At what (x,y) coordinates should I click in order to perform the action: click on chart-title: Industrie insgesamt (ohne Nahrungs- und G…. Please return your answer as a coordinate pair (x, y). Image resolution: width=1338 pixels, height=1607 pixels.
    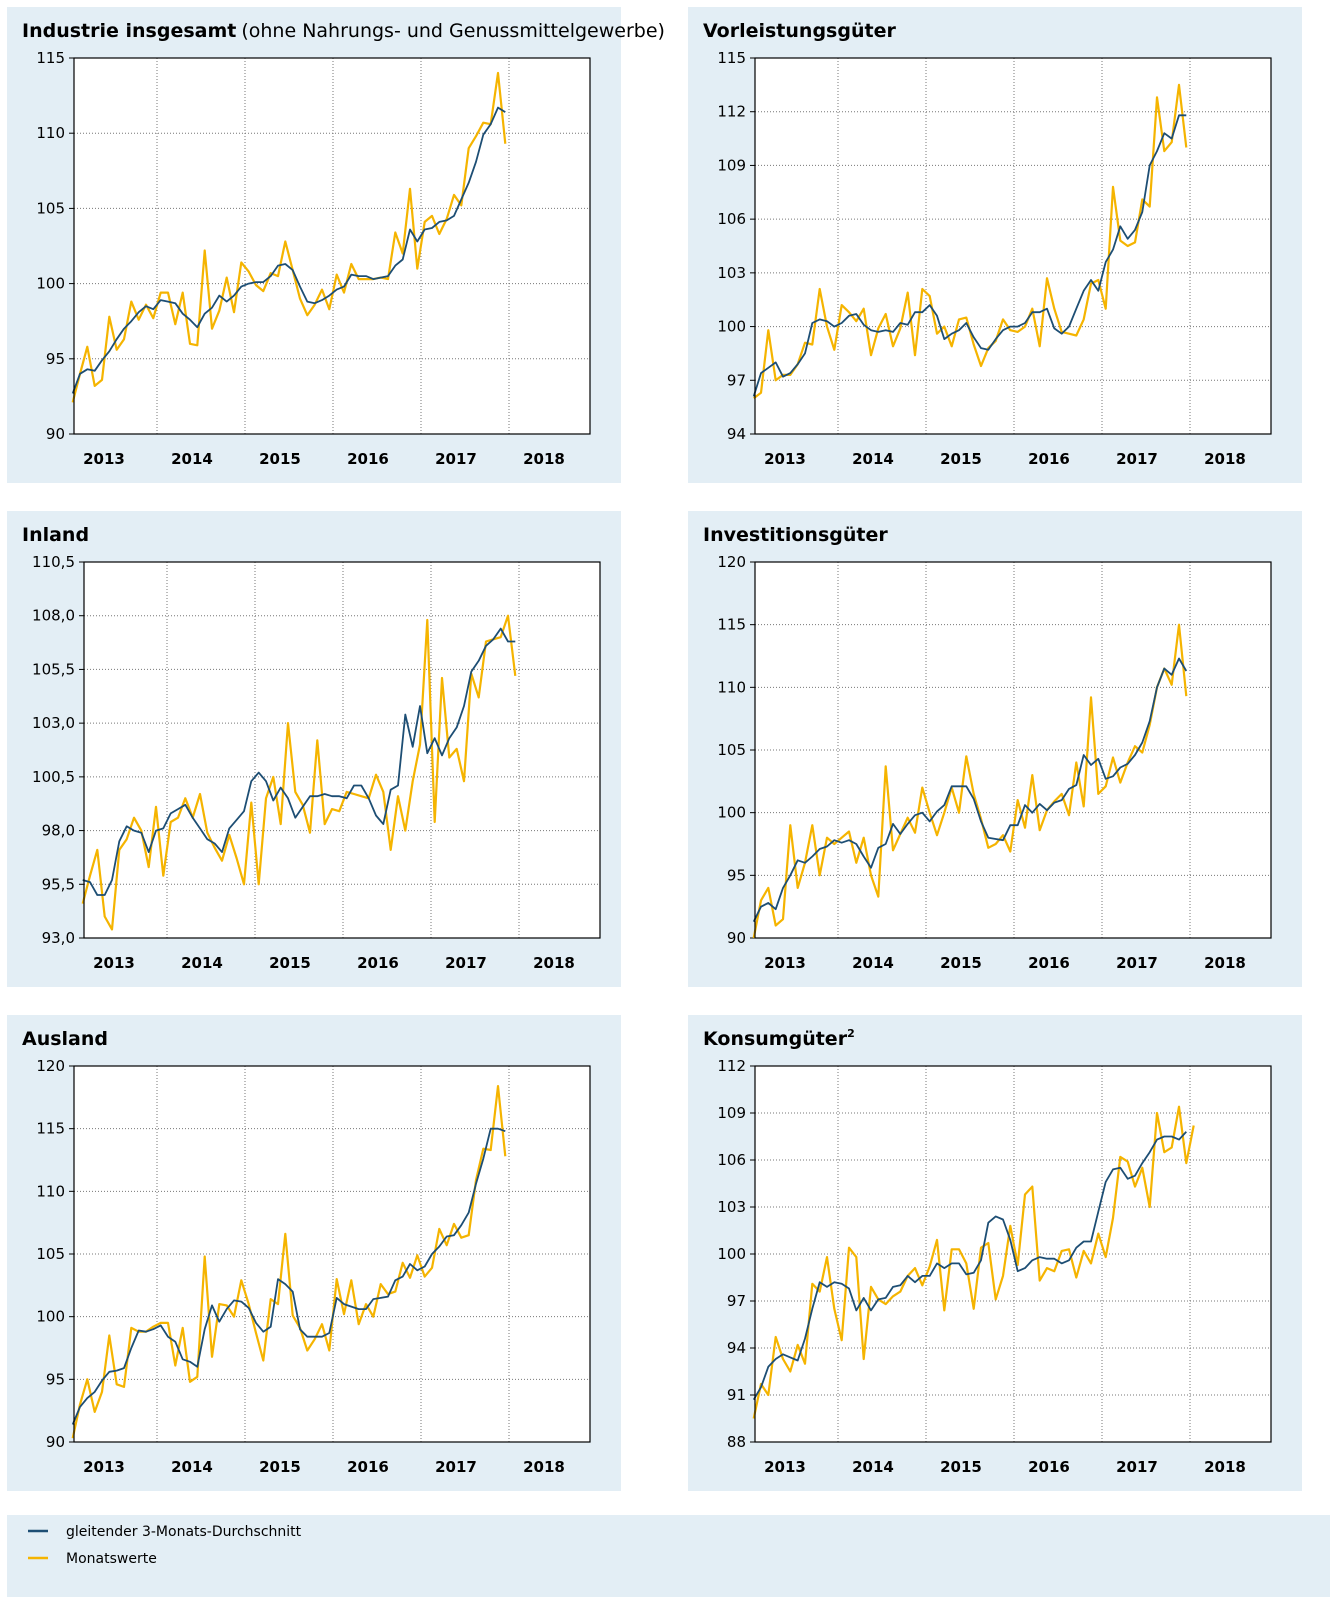
    Looking at the image, I should click on (343, 31).